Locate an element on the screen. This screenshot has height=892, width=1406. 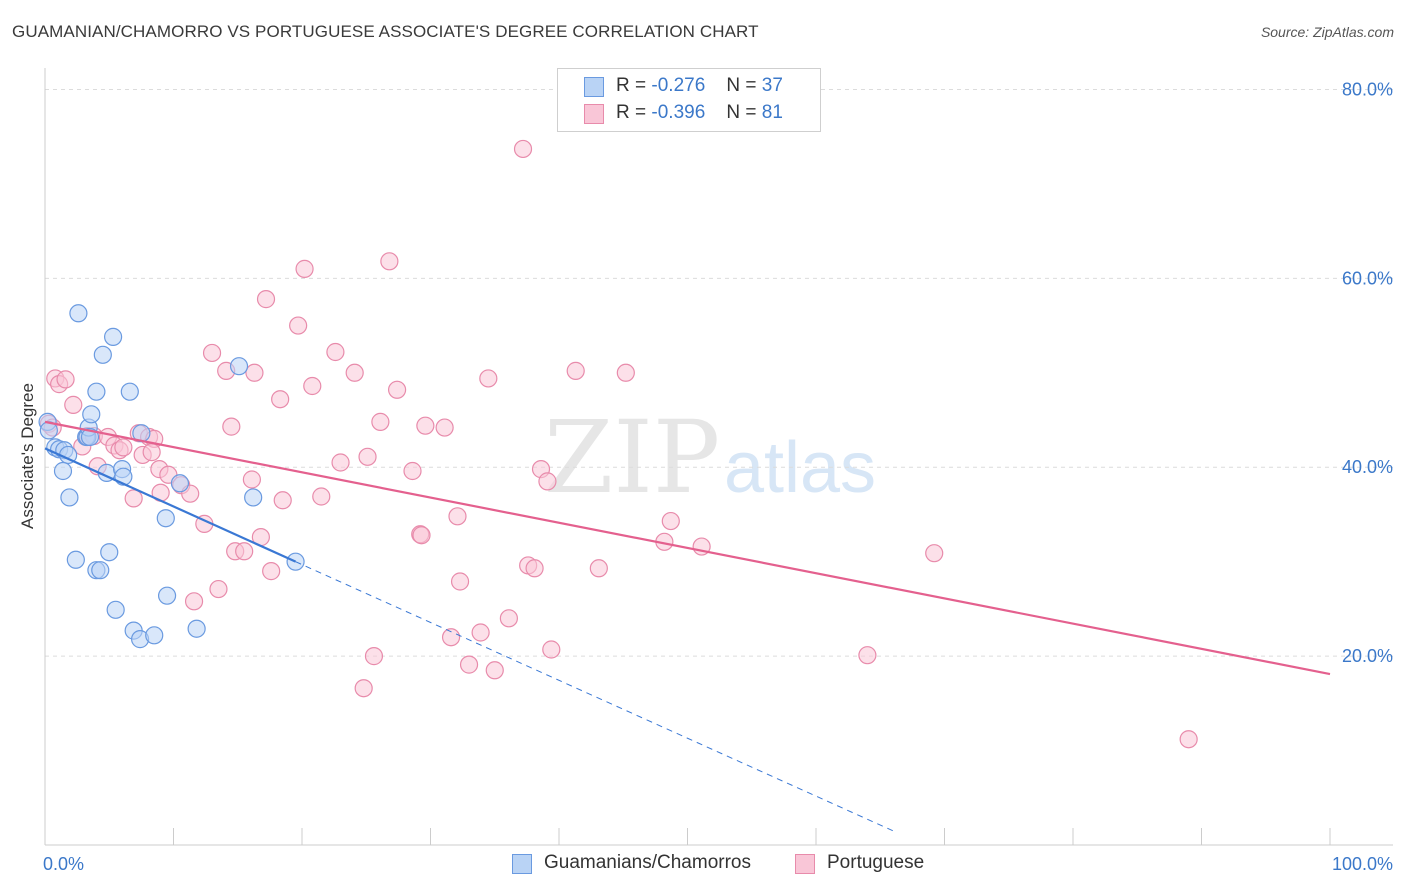
x-tick-label: 0.0% is located at coordinates (63, 864).